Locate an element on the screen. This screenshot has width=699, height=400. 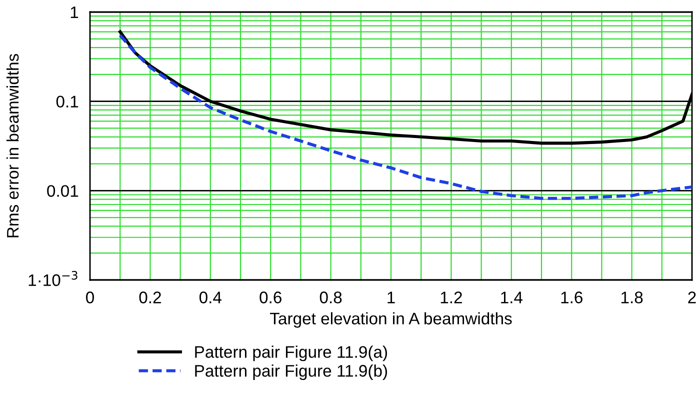
y-tick-label: 1·10$^{−3}$ is located at coordinates (53, 278).